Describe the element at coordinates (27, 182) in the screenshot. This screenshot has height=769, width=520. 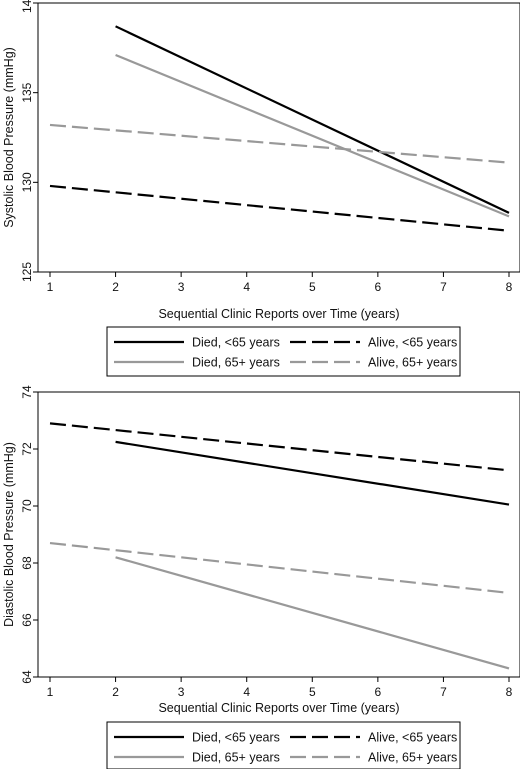
I see `y-tick-label: 130` at that location.